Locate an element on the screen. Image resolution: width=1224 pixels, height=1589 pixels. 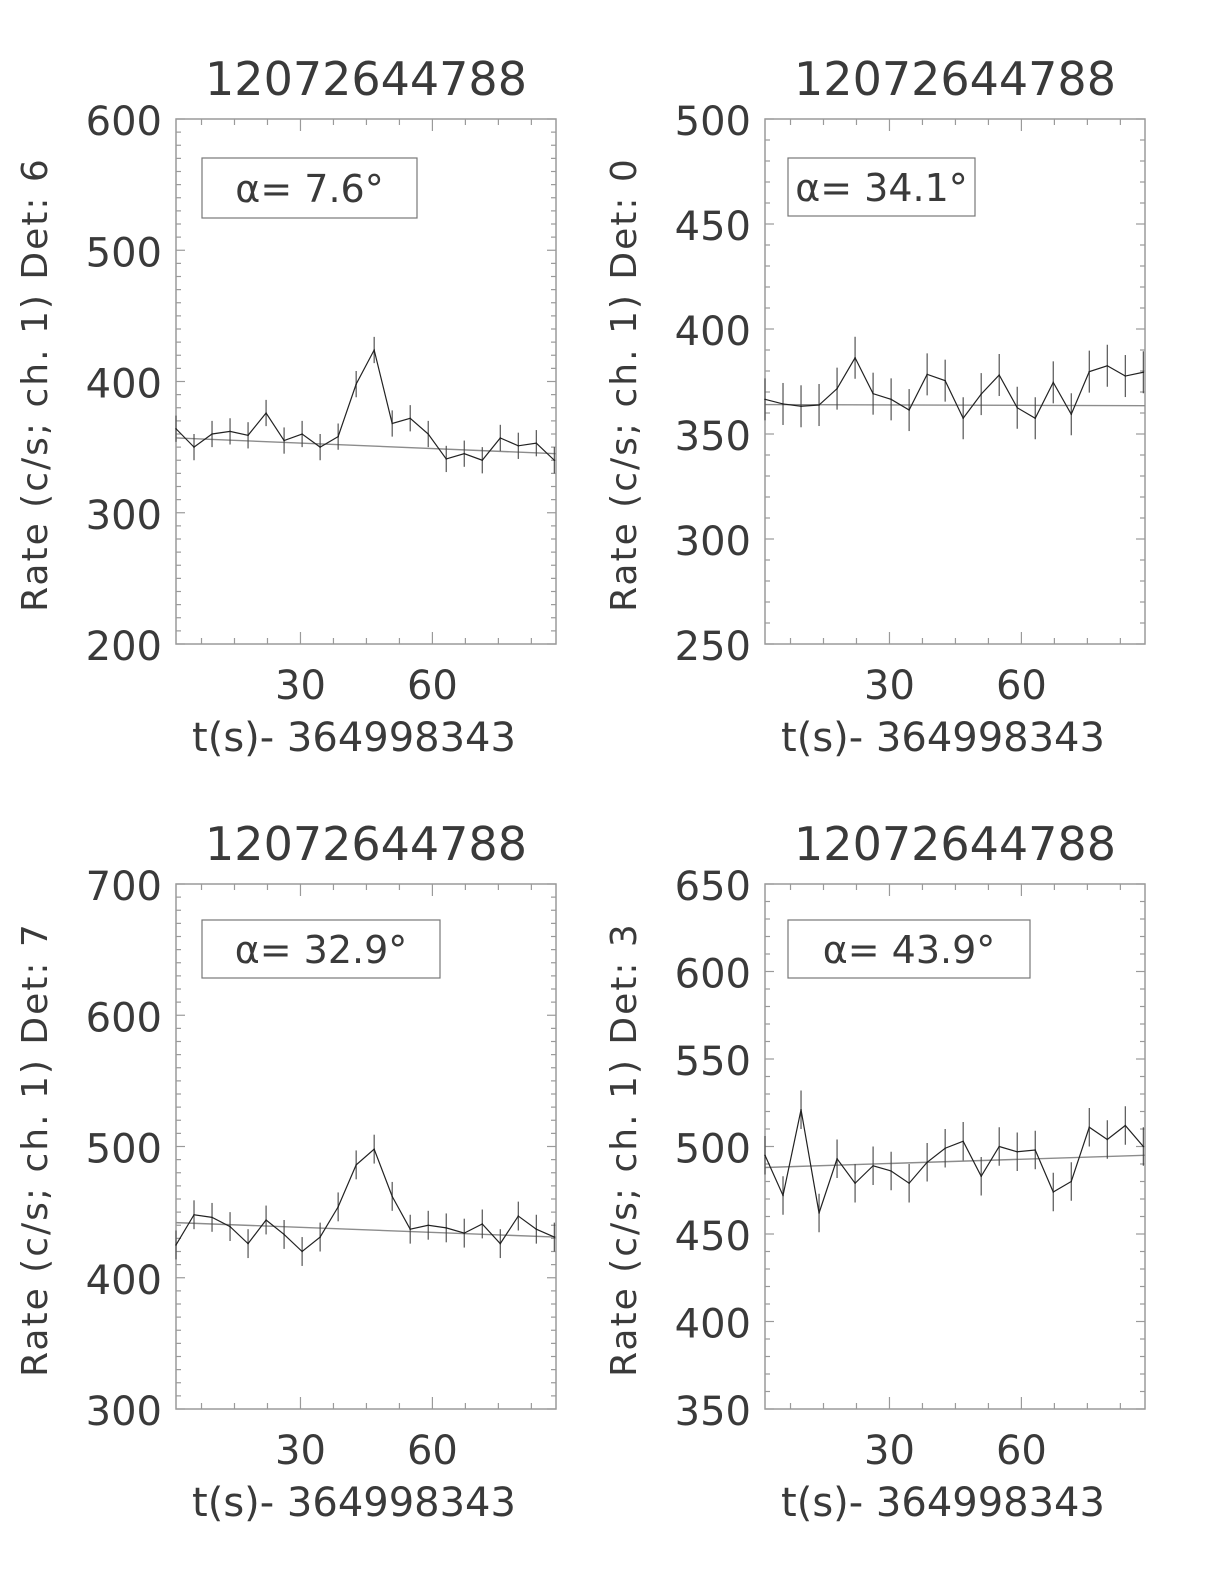
y-tick-label: 200 is located at coordinates (124, 647).